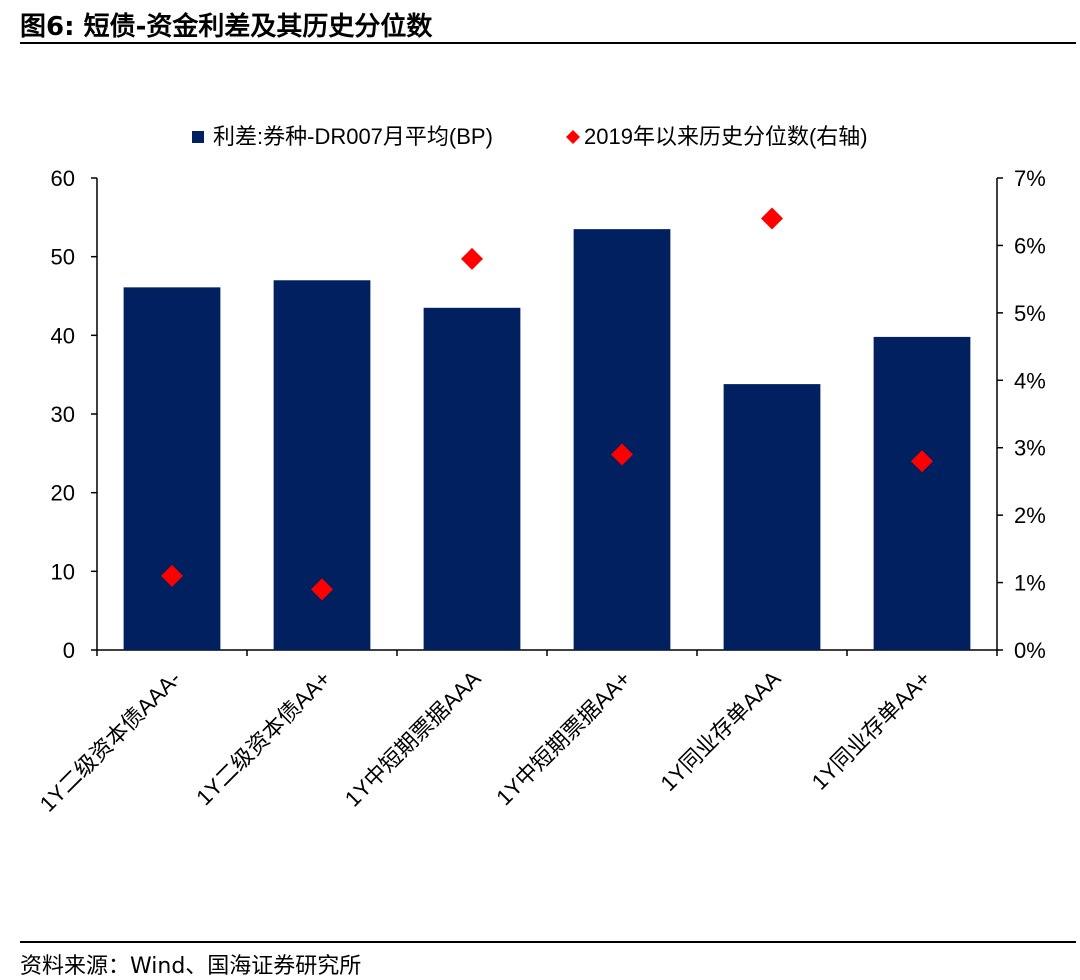 This screenshot has height=980, width=1080. Describe the element at coordinates (47, 27) in the screenshot. I see `figure-label: 图6:` at that location.